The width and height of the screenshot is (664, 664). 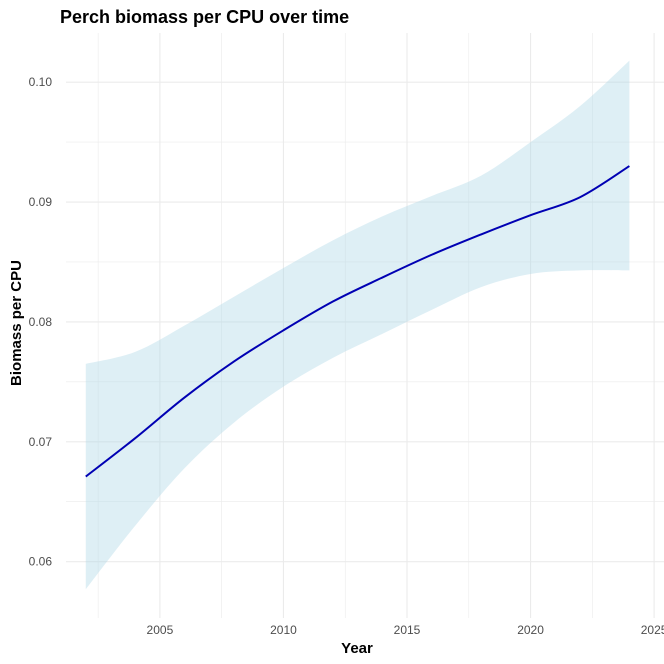 I want to click on x-tick-label: 2015, so click(x=407, y=630).